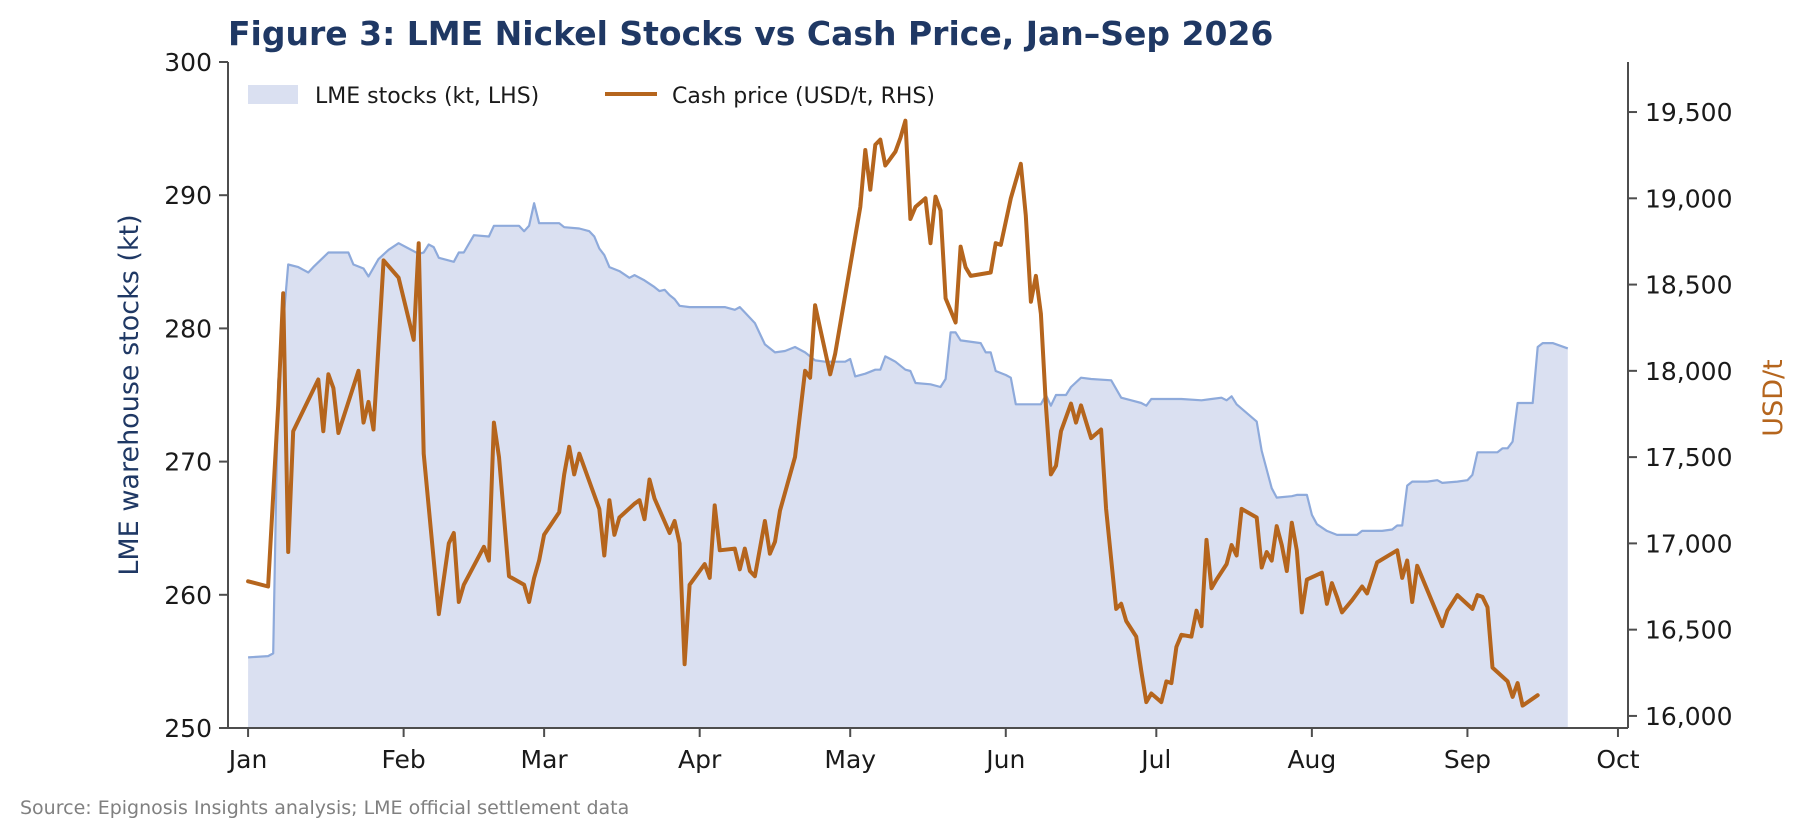 This screenshot has height=834, width=1798. Describe the element at coordinates (1688, 371) in the screenshot. I see `right-y-tick-label: 18,000` at that location.